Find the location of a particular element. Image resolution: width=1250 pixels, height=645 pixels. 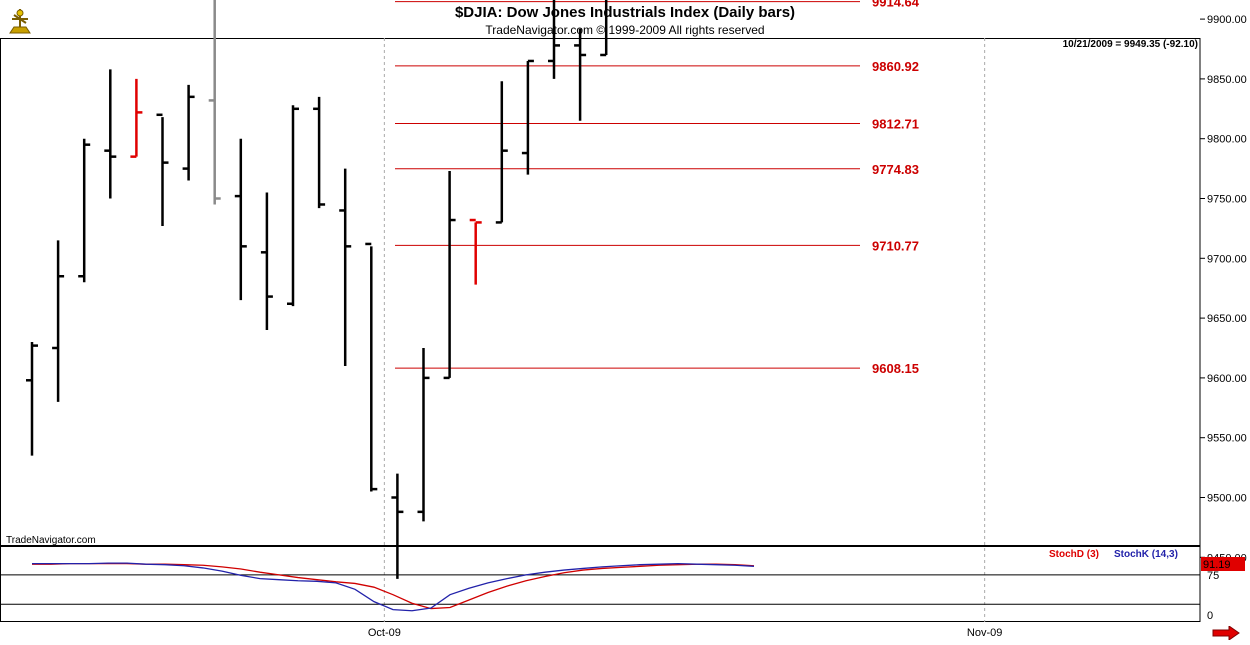

y-tick-label: 9700.00 is located at coordinates (1227, 259).